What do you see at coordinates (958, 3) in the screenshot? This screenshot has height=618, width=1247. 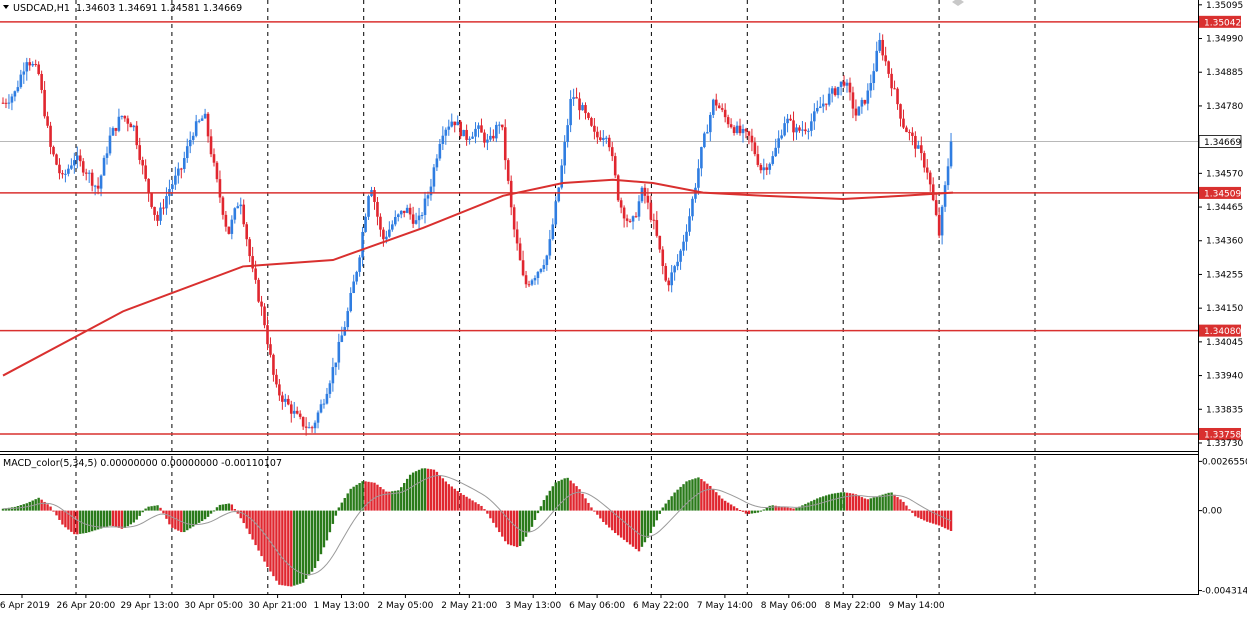 I see `chart-shift-marker-icon` at bounding box center [958, 3].